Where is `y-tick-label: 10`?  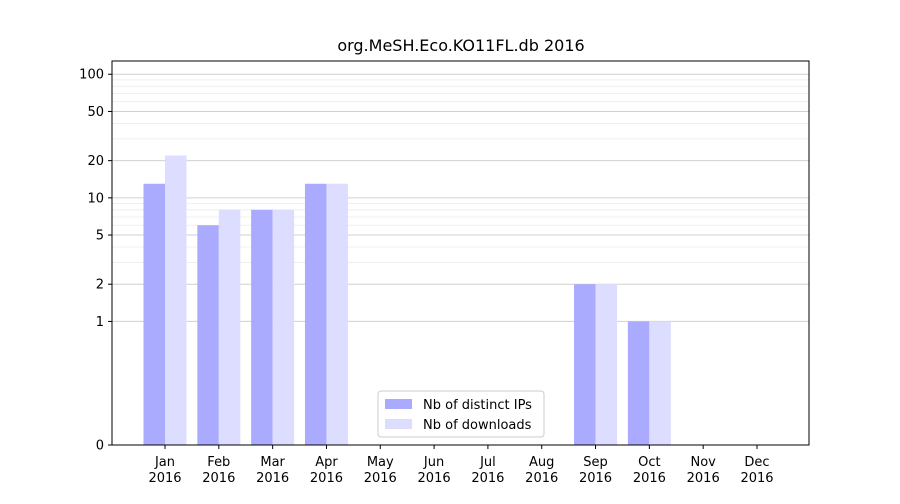
y-tick-label: 10 is located at coordinates (95, 198).